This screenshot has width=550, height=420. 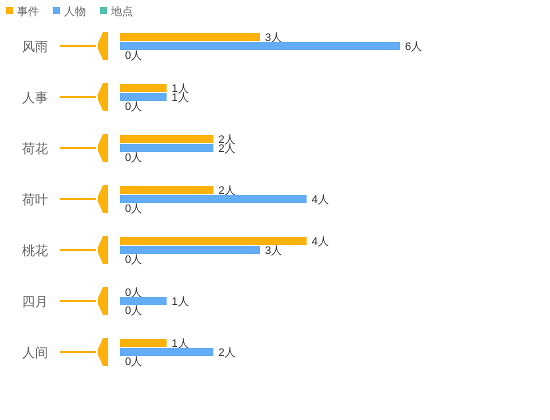 What do you see at coordinates (35, 250) in the screenshot?
I see `y-tick-label: 桃花` at bounding box center [35, 250].